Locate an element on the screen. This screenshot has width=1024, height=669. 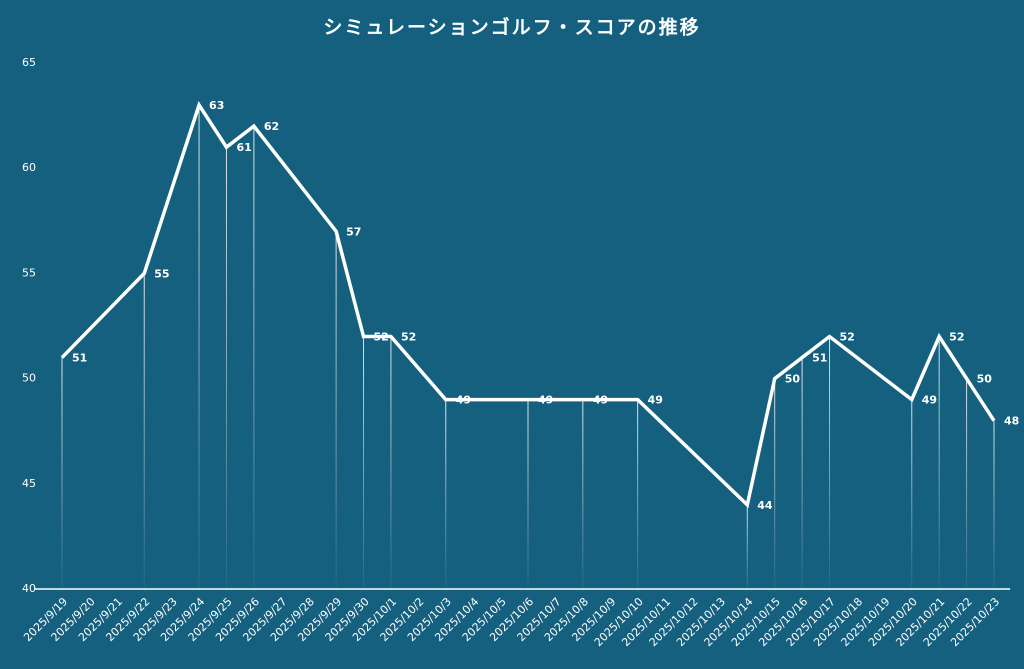
y-tick-label: 45 is located at coordinates (29, 483).